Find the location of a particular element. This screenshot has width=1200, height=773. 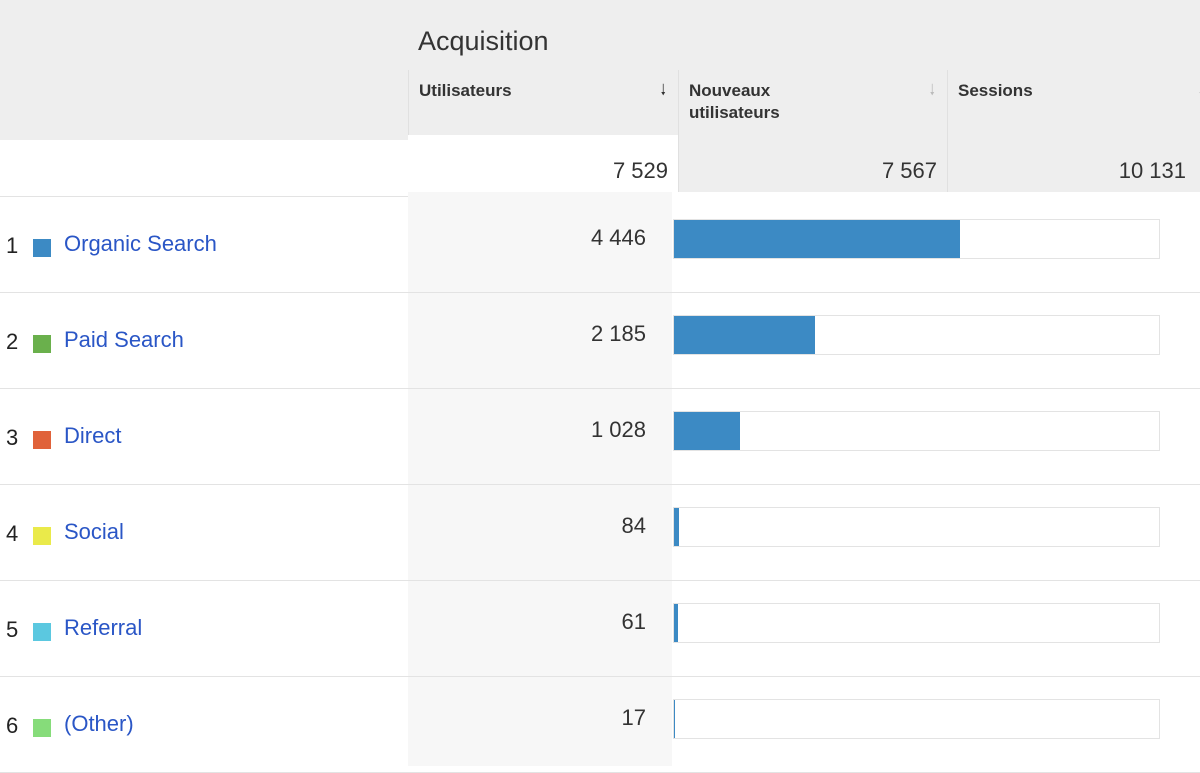

column-label: Nouveaux utilisateurs is located at coordinates (734, 101).